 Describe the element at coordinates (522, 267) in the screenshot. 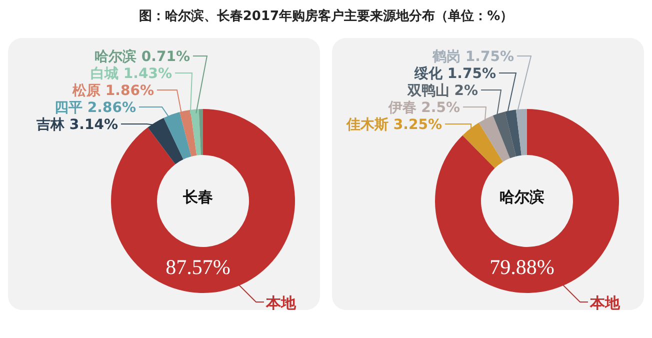

I see `data-label: 79.88%` at that location.